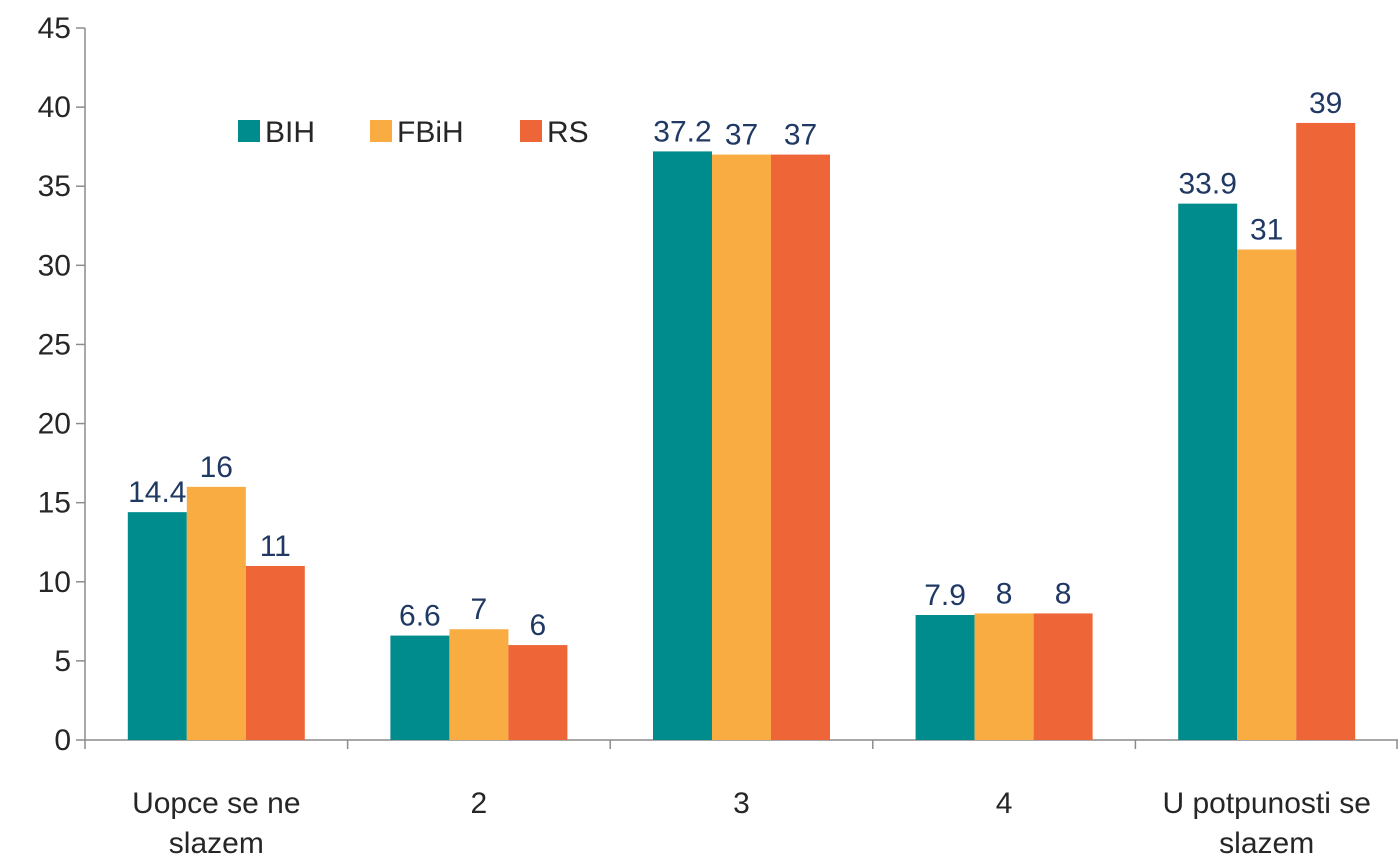 The width and height of the screenshot is (1398, 863). Describe the element at coordinates (54, 582) in the screenshot. I see `y-tick-label: 10` at that location.